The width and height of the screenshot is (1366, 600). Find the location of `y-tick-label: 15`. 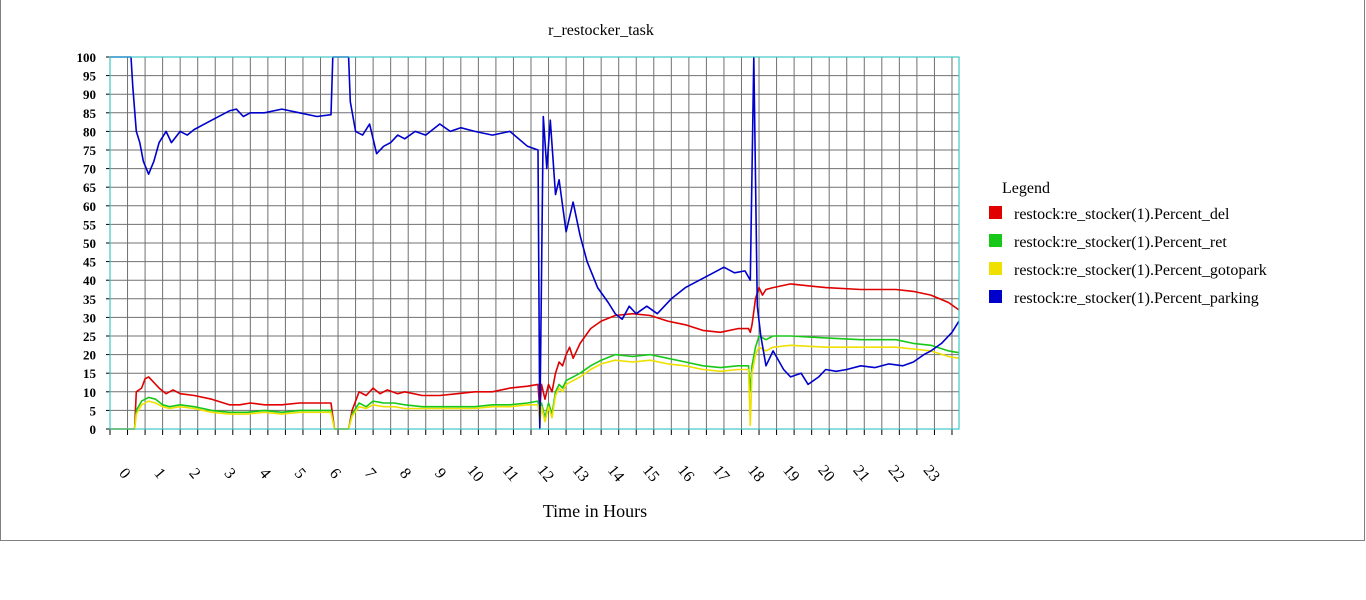

y-tick-label: 15 is located at coordinates (90, 373).